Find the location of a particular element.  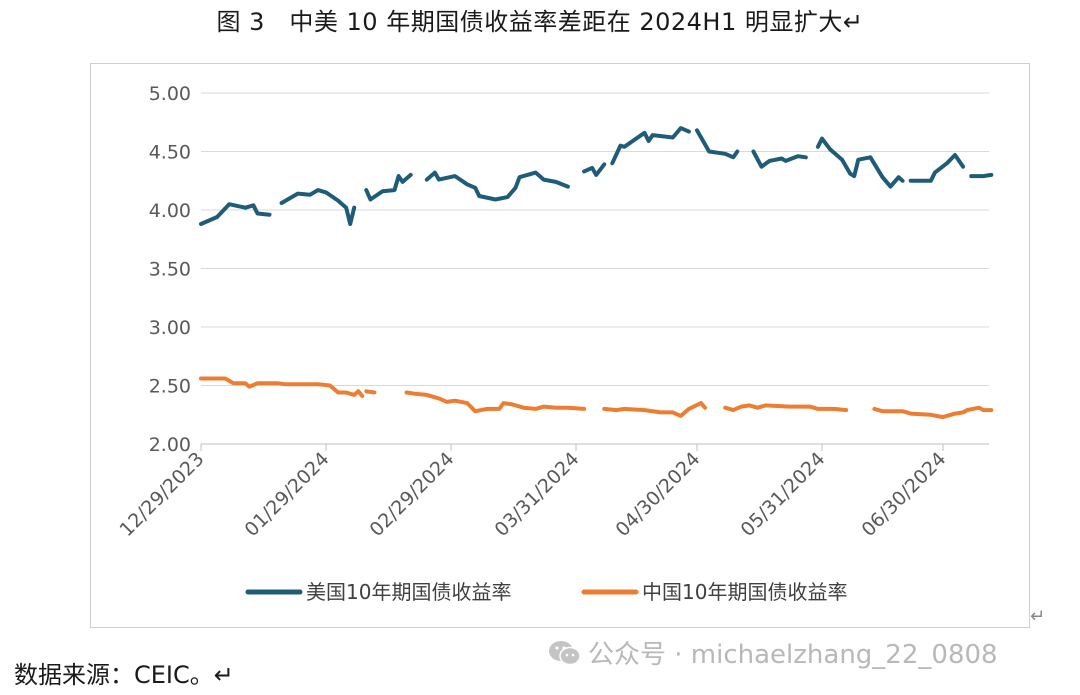

x-tick-label: 05/31/2024 is located at coordinates (783, 494).